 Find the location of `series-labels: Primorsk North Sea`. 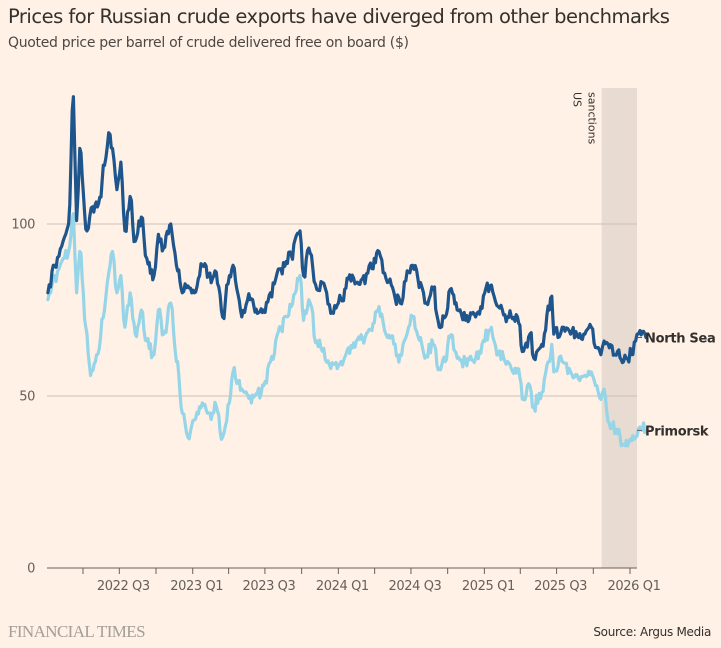

series-labels: Primorsk North Sea is located at coordinates (676, 385).